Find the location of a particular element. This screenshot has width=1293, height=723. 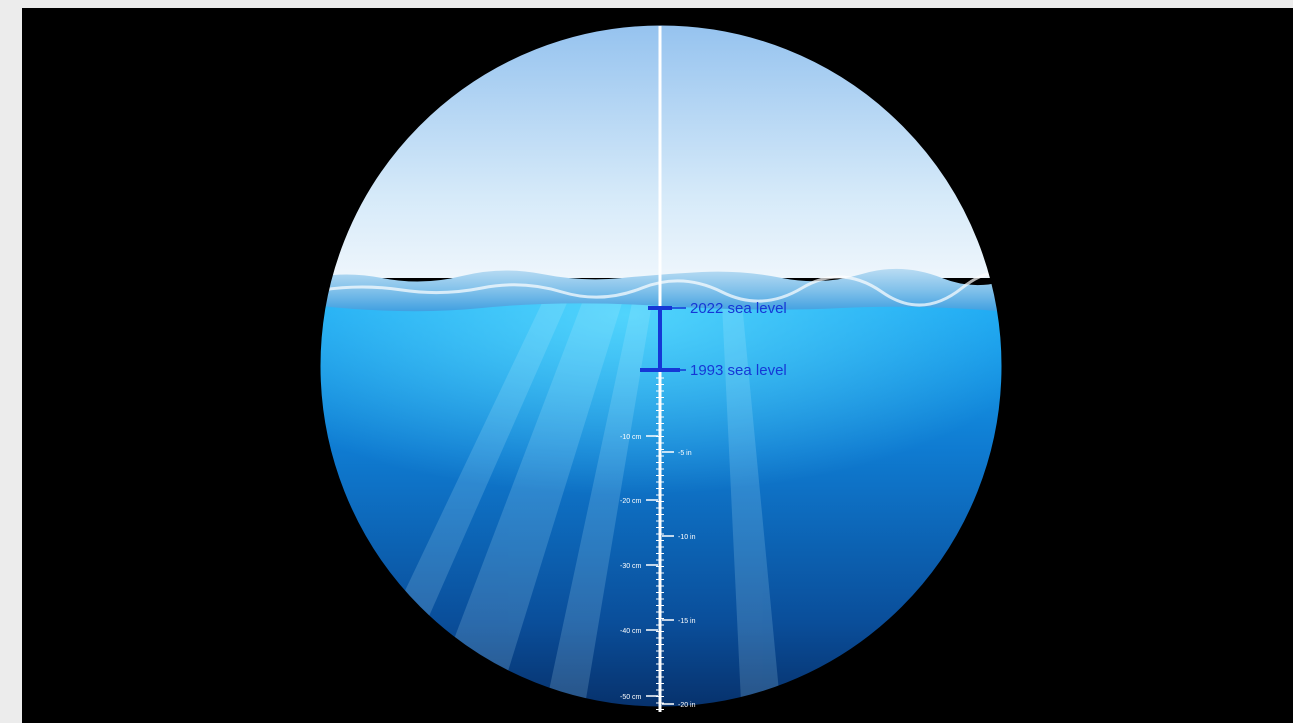

marker-2022: 2022 sea level is located at coordinates (717, 308).